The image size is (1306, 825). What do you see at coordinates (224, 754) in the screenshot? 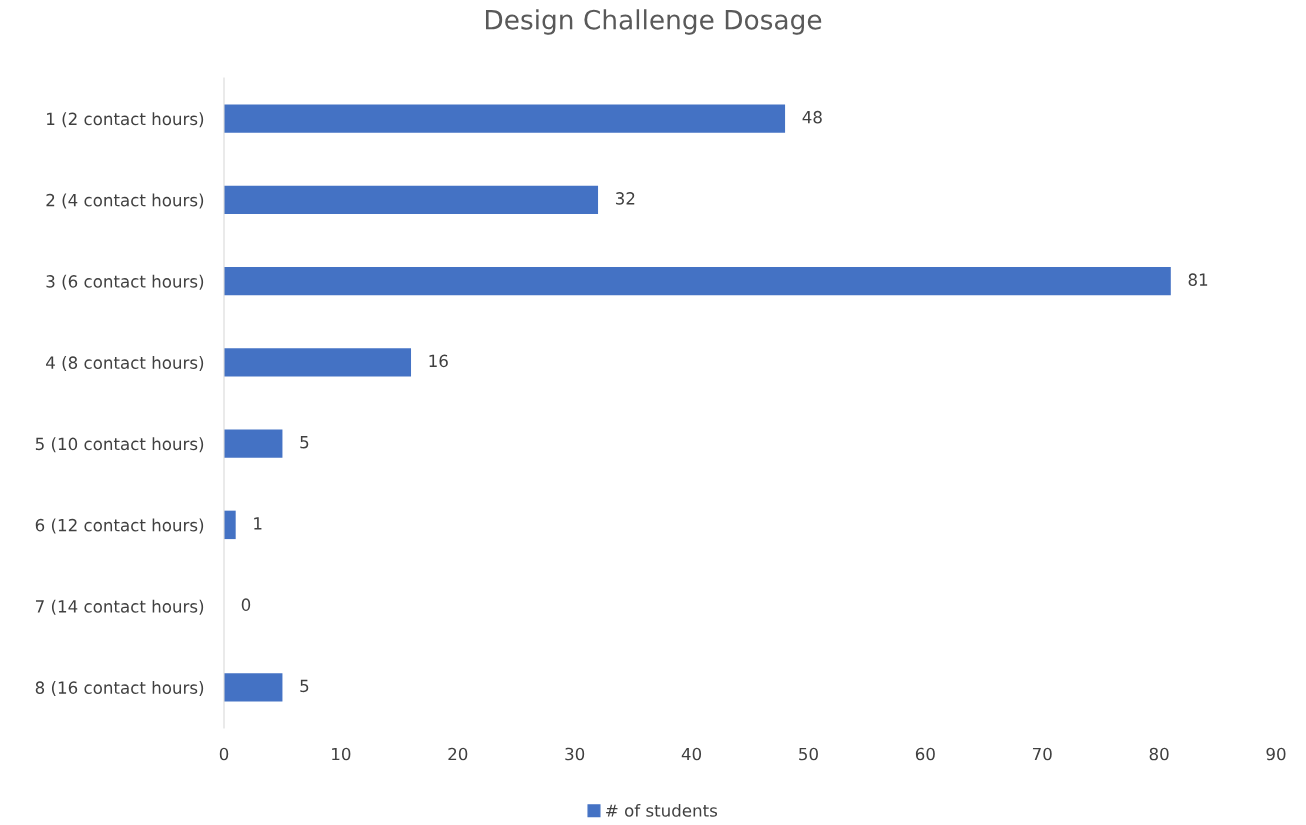
I see `x-tick-label: 0` at bounding box center [224, 754].